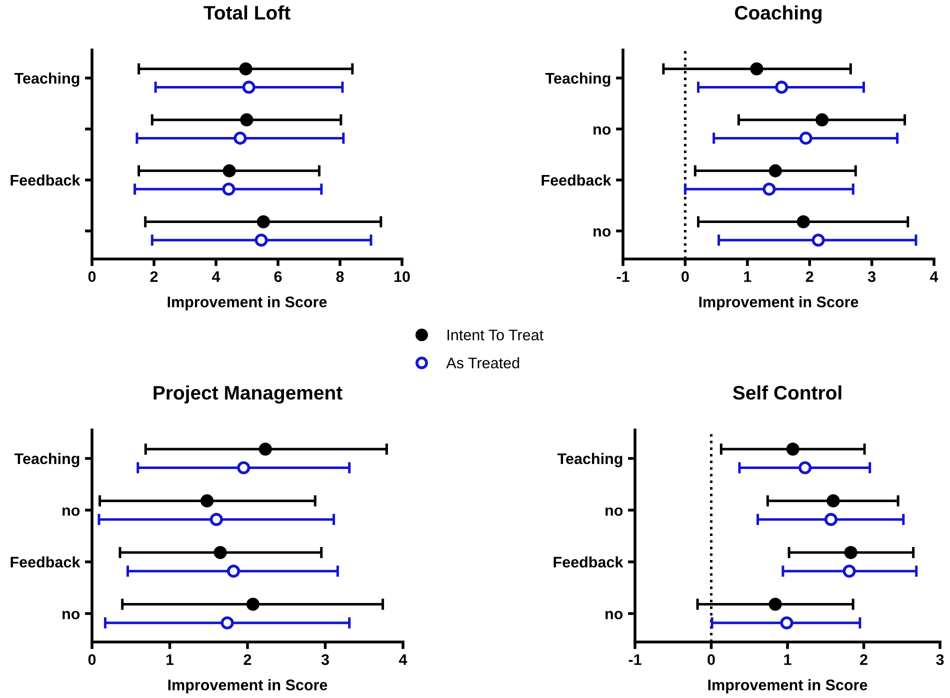 The image size is (950, 698). What do you see at coordinates (248, 394) in the screenshot?
I see `chart-title: Project Management` at bounding box center [248, 394].